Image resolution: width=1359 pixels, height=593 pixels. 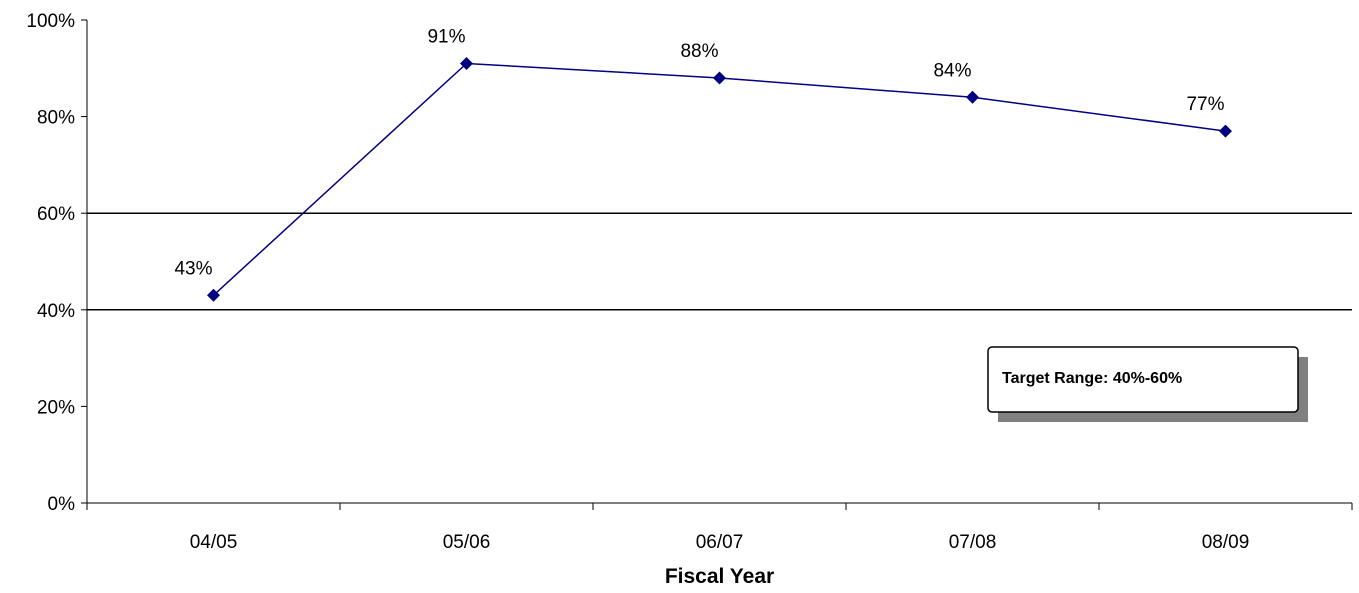 What do you see at coordinates (62, 504) in the screenshot?
I see `y-tick-label: 0%` at bounding box center [62, 504].